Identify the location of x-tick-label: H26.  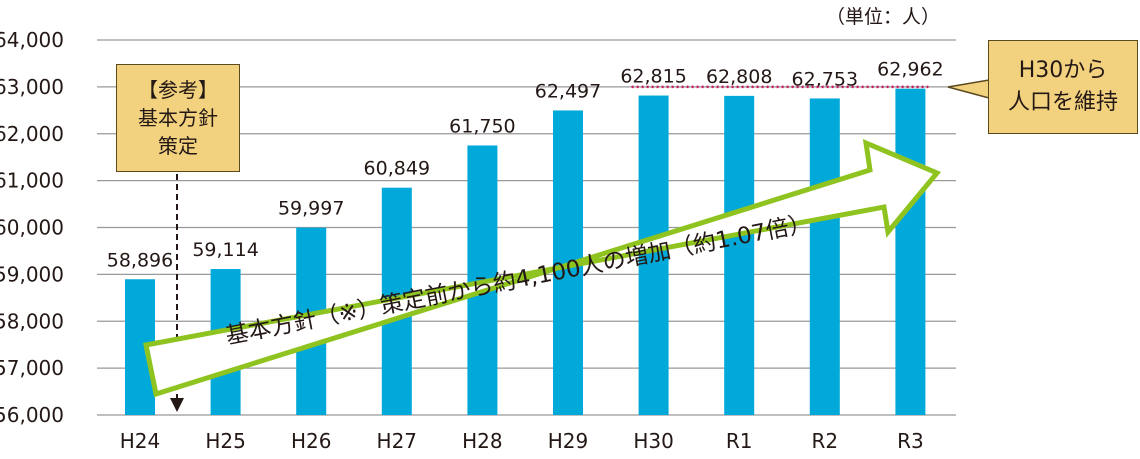
(311, 441).